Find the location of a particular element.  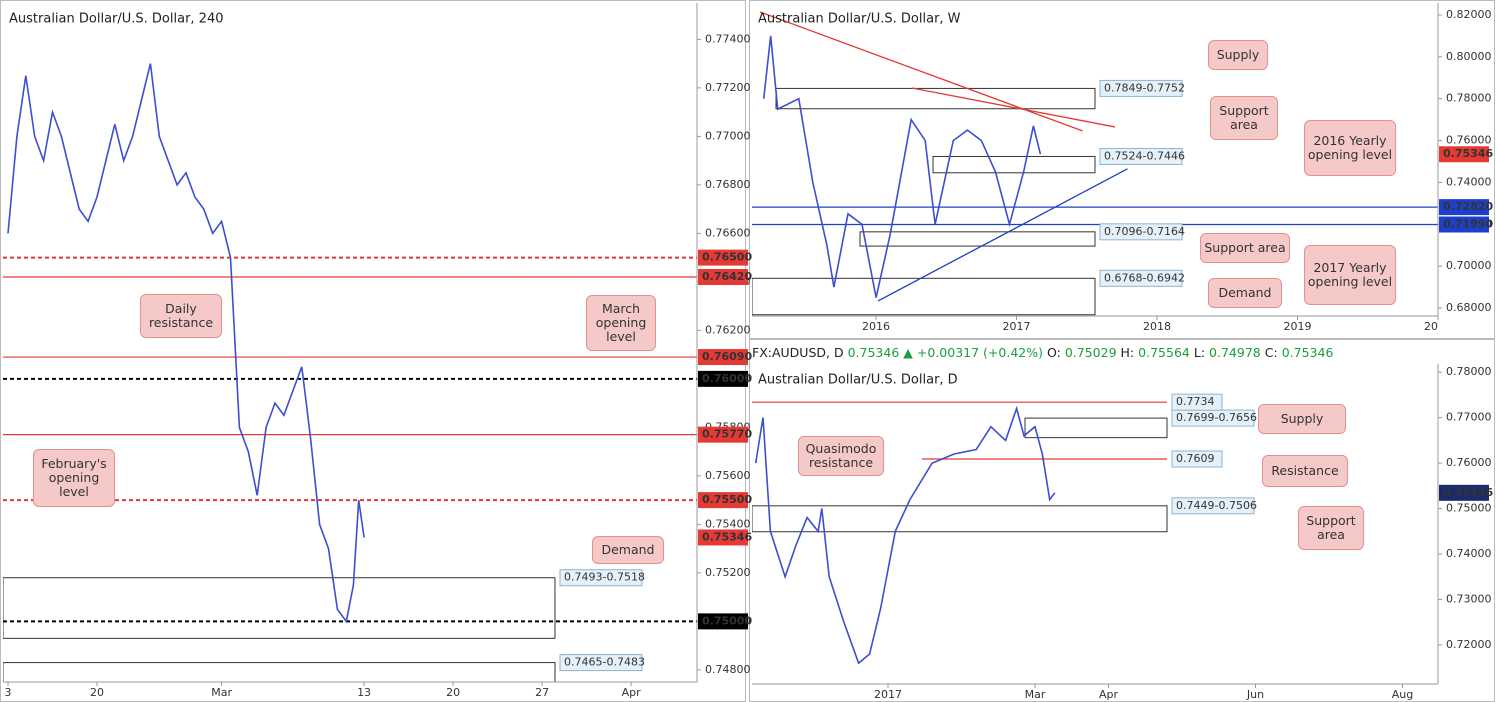

callout: Daily resistance is located at coordinates (181, 316).